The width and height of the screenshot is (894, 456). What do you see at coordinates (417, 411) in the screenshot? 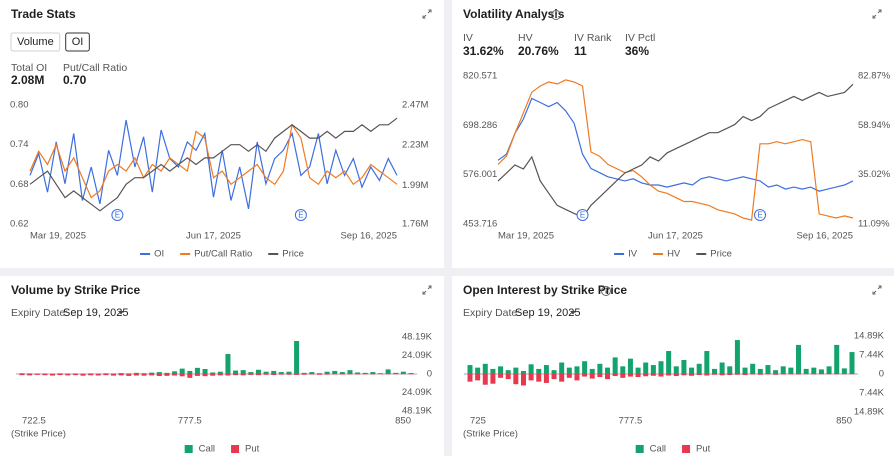
I see `y-tick-label: 48.19K` at bounding box center [417, 411].